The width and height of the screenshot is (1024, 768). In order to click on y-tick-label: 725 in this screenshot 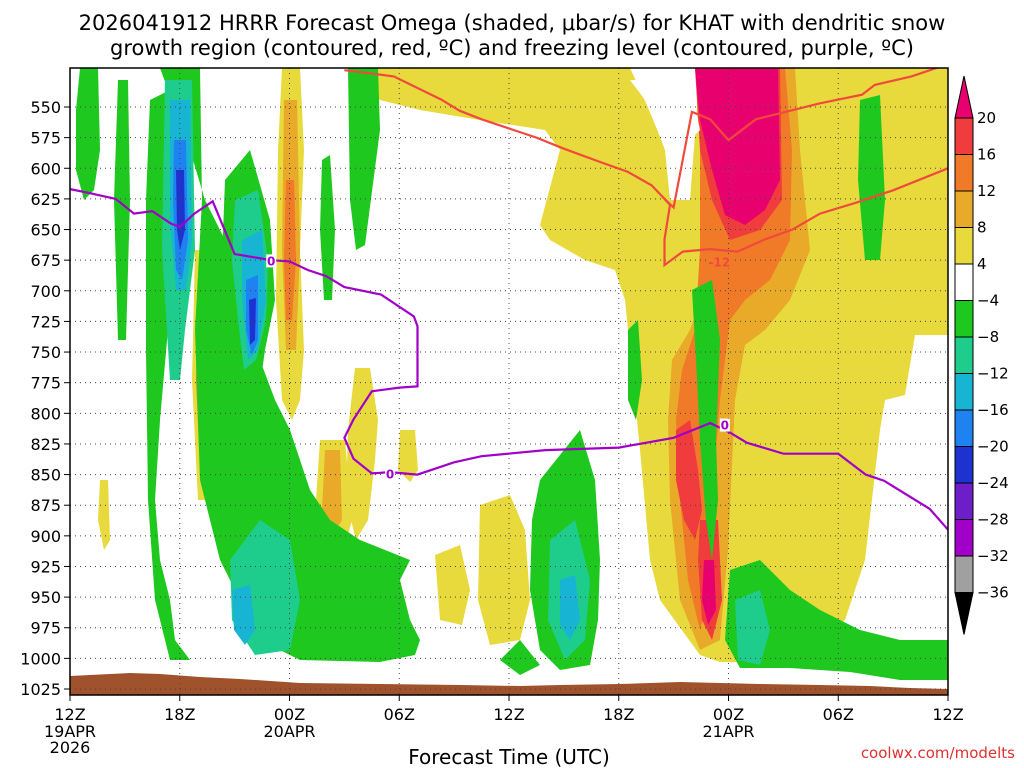, I will do `click(45, 321)`.